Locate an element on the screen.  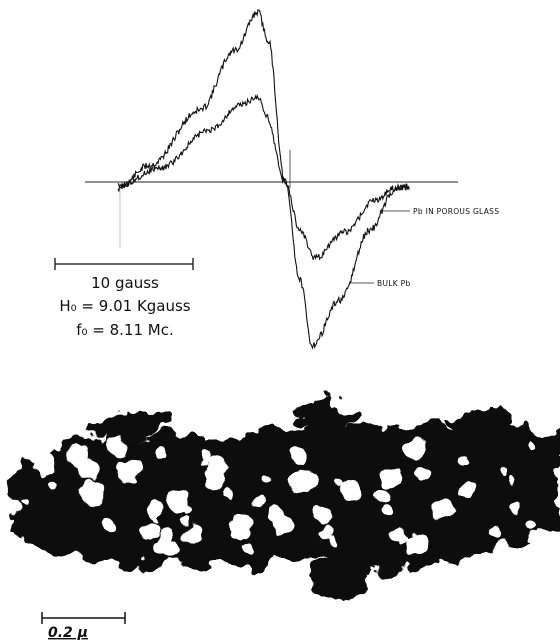
field-label: H₀ = 9.01 Kgauss is located at coordinates (124, 306).